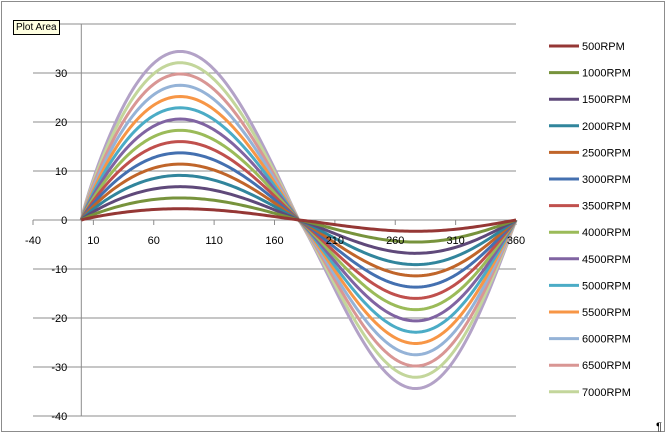 The width and height of the screenshot is (667, 437). Describe the element at coordinates (606, 340) in the screenshot. I see `legend-label-6000RPM: 6000RPM` at that location.